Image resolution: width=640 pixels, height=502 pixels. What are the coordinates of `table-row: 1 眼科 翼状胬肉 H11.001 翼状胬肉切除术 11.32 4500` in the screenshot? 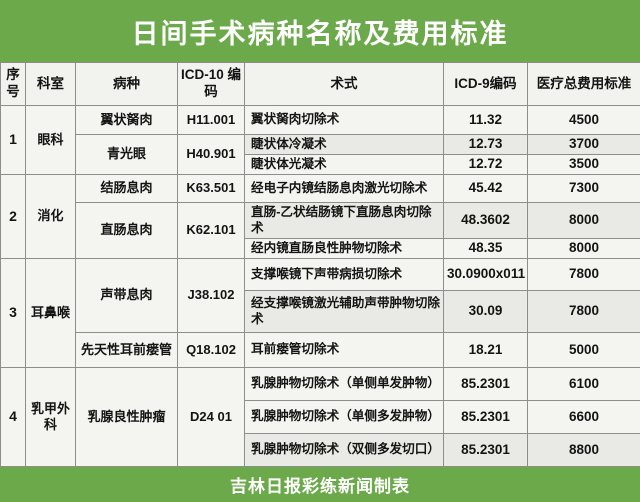 It's located at (320, 140).